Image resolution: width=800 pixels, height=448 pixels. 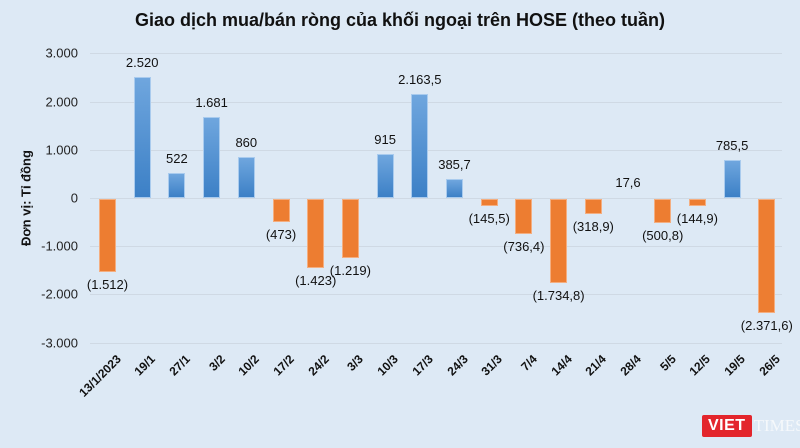 I want to click on x-tick-label: 24/2, so click(x=318, y=365).